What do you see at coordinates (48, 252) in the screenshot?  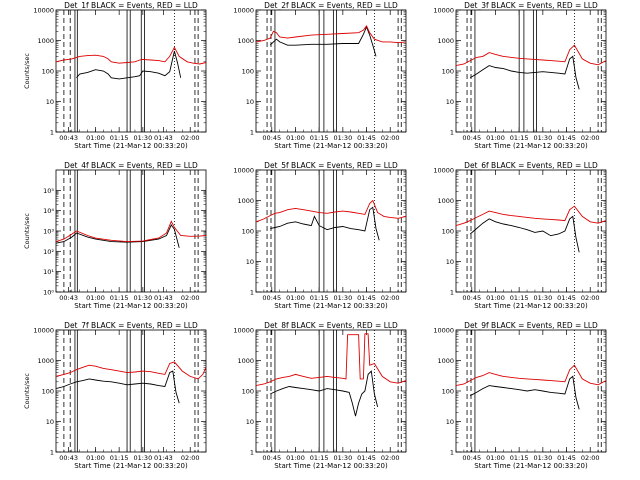 I see `y-tick-label: 10²` at bounding box center [48, 252].